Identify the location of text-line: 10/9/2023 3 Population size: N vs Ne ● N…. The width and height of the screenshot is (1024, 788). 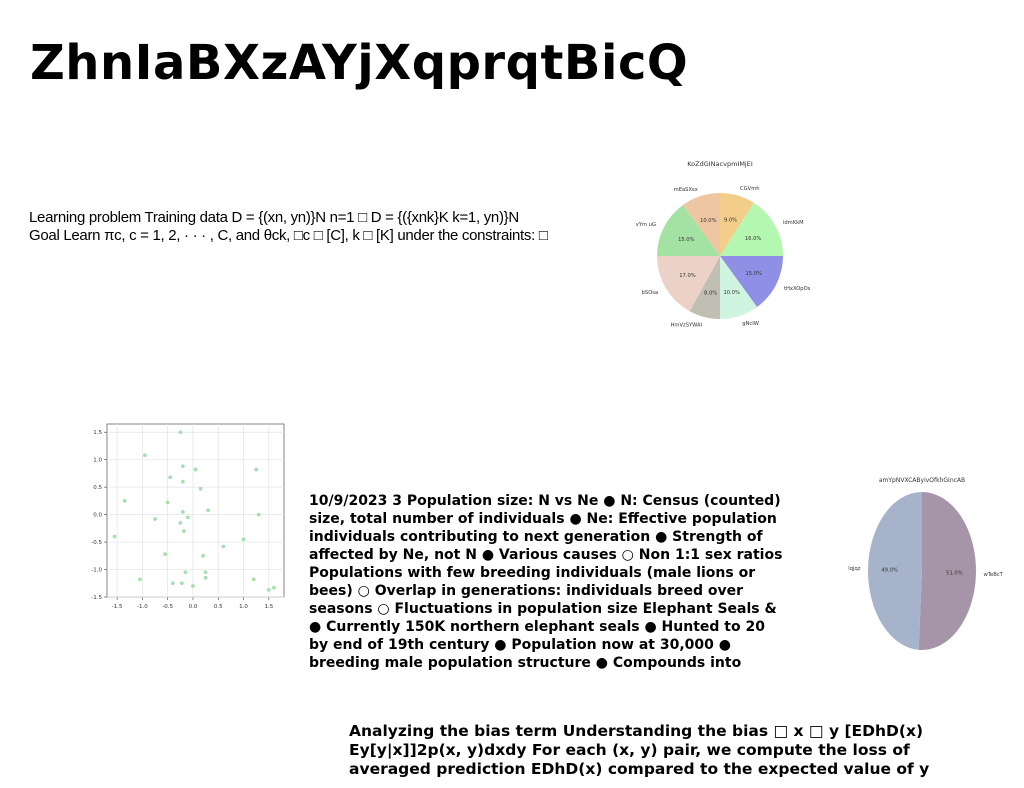
(545, 501).